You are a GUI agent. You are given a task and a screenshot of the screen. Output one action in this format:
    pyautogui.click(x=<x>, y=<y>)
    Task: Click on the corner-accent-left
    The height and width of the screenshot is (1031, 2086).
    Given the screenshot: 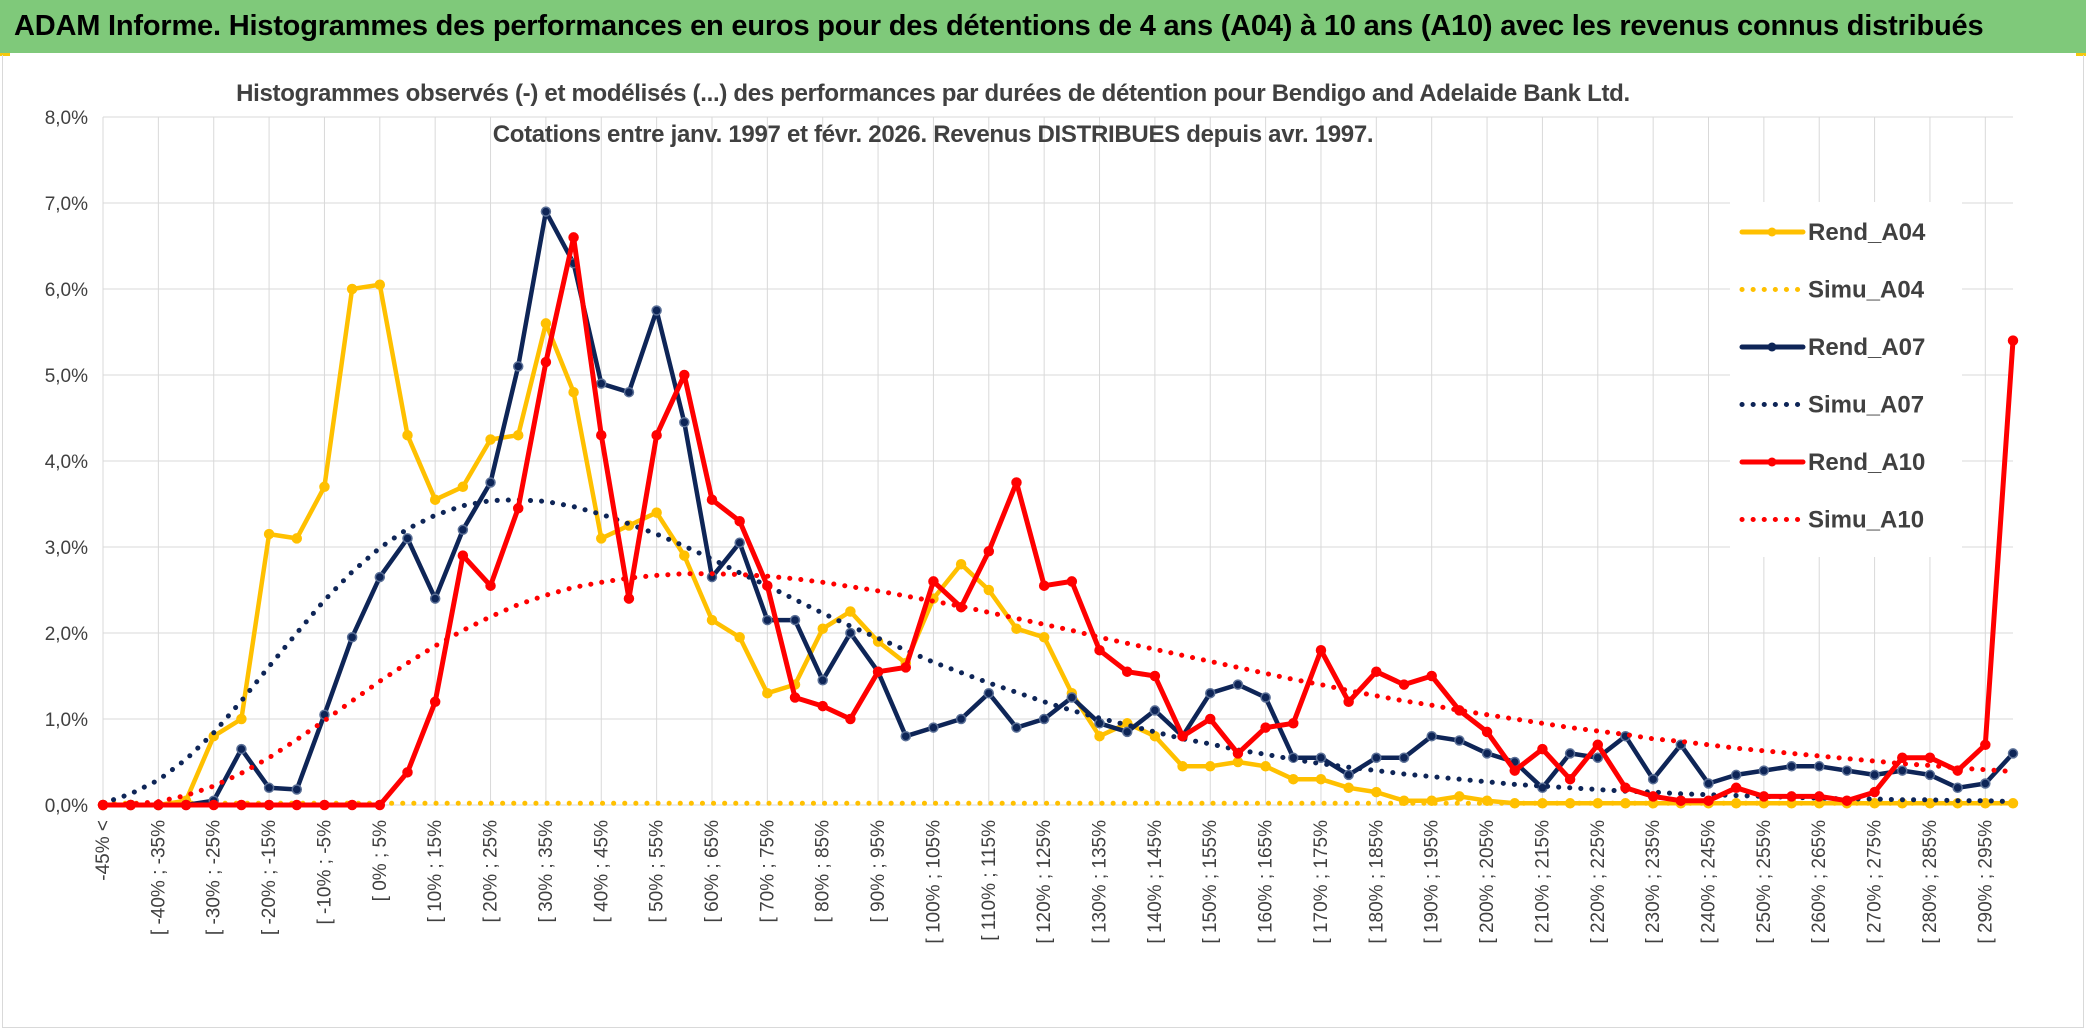 What is the action you would take?
    pyautogui.click(x=5, y=54)
    